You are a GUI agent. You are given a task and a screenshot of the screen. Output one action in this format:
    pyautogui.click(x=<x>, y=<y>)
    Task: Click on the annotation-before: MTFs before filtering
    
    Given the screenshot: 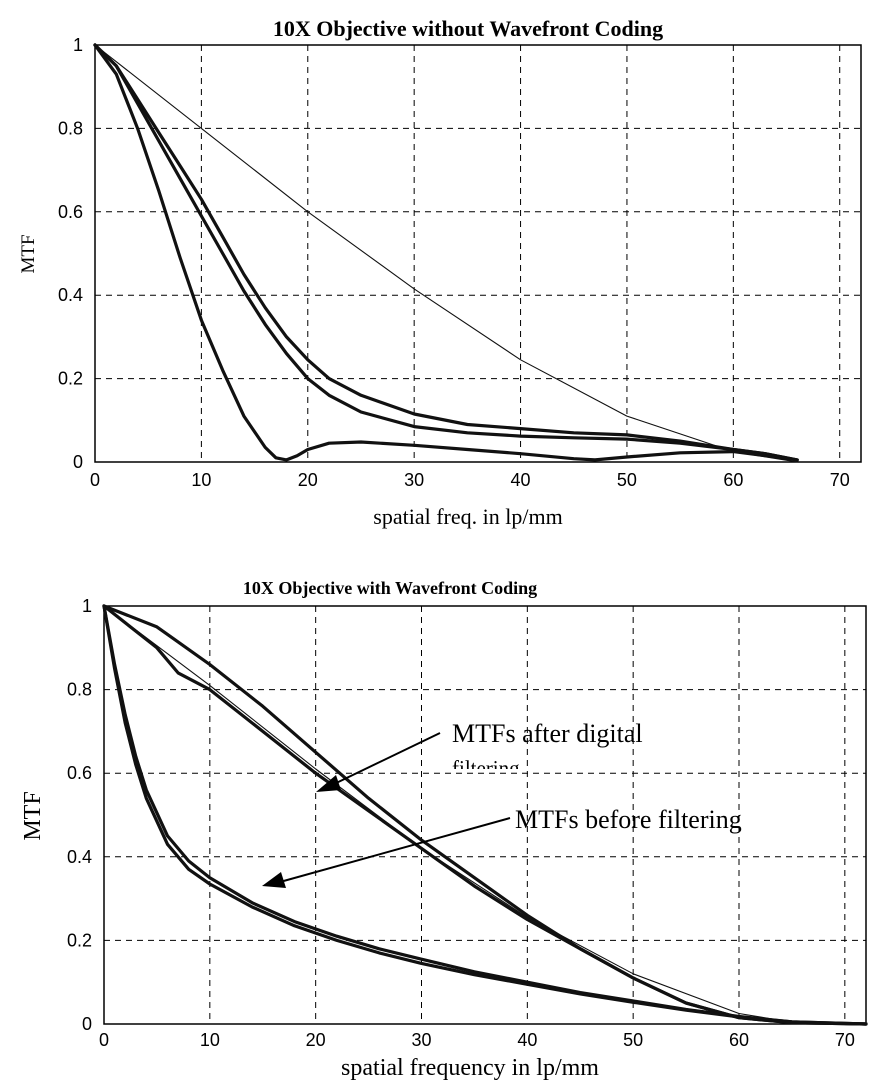 What is the action you would take?
    pyautogui.click(x=628, y=819)
    